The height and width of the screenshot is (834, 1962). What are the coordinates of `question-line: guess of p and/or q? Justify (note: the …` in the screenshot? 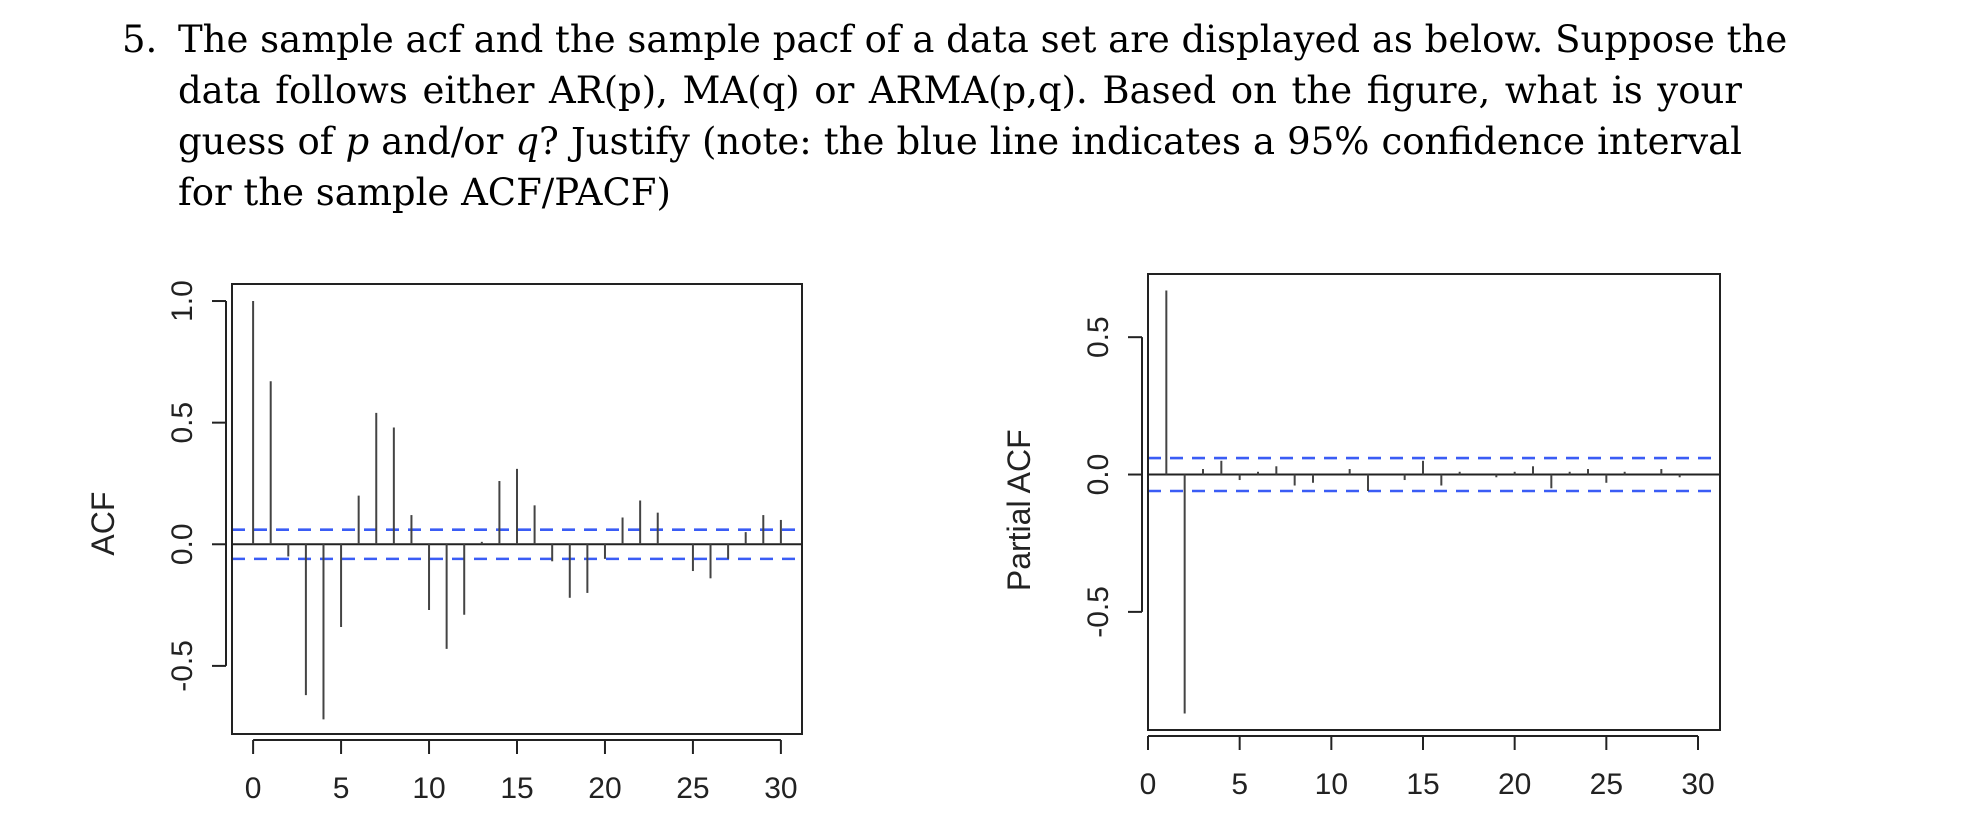 It's located at (960, 141).